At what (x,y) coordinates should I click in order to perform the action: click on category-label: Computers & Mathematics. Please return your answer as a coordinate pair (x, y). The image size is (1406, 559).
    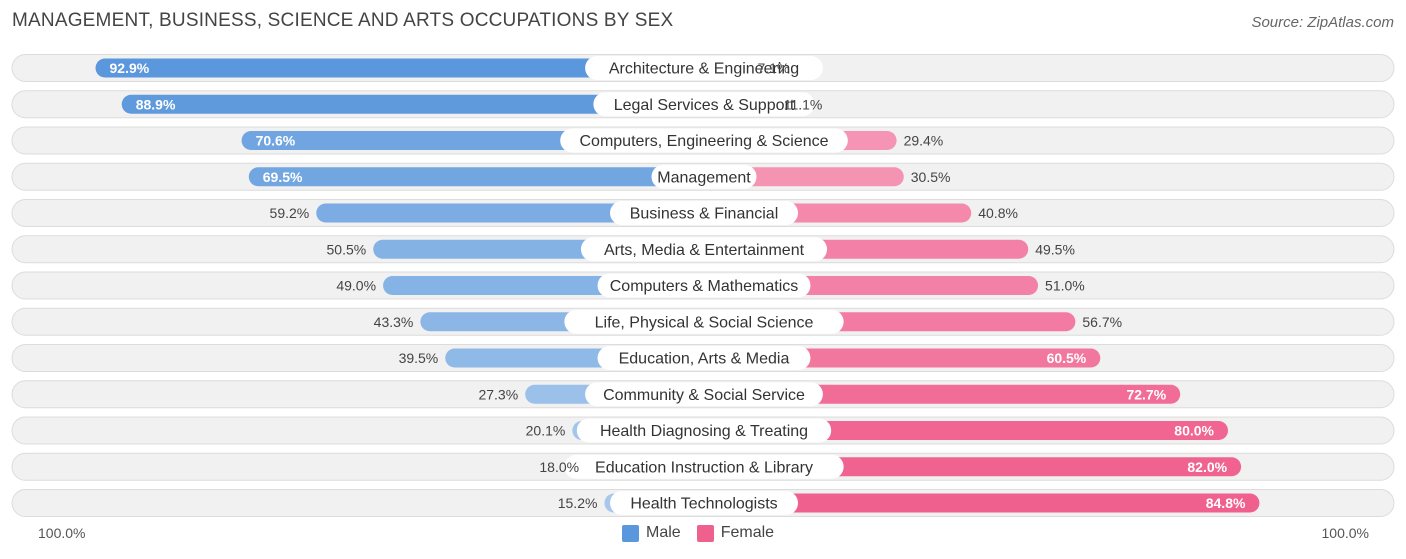
    Looking at the image, I should click on (704, 286).